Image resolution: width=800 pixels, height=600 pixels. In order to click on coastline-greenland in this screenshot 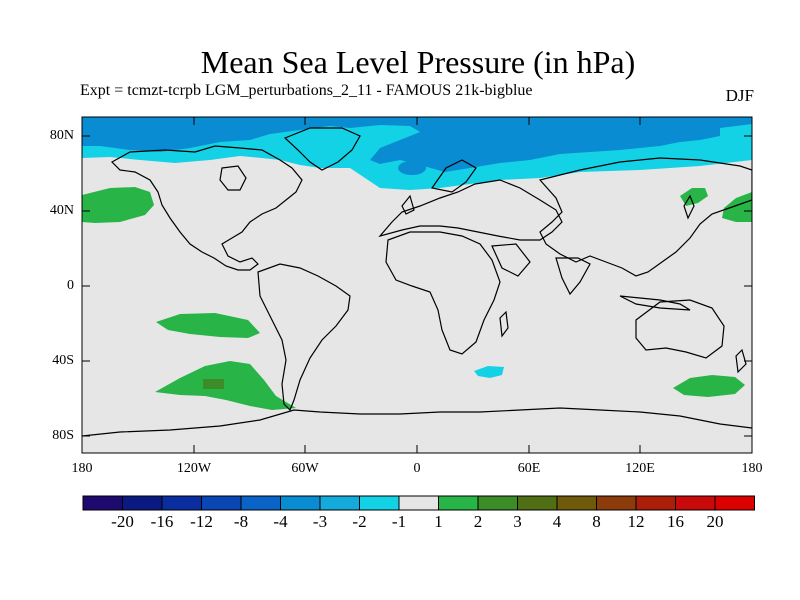, I will do `click(322, 149)`.